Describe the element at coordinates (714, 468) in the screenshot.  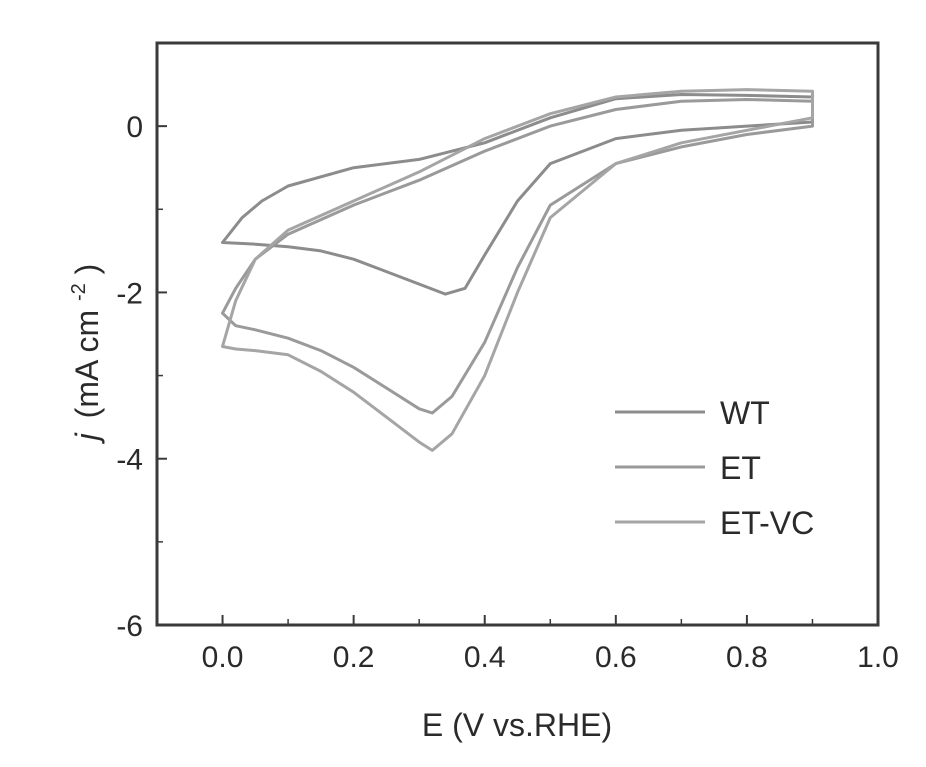
I see `legend: WT ET ET-VC` at that location.